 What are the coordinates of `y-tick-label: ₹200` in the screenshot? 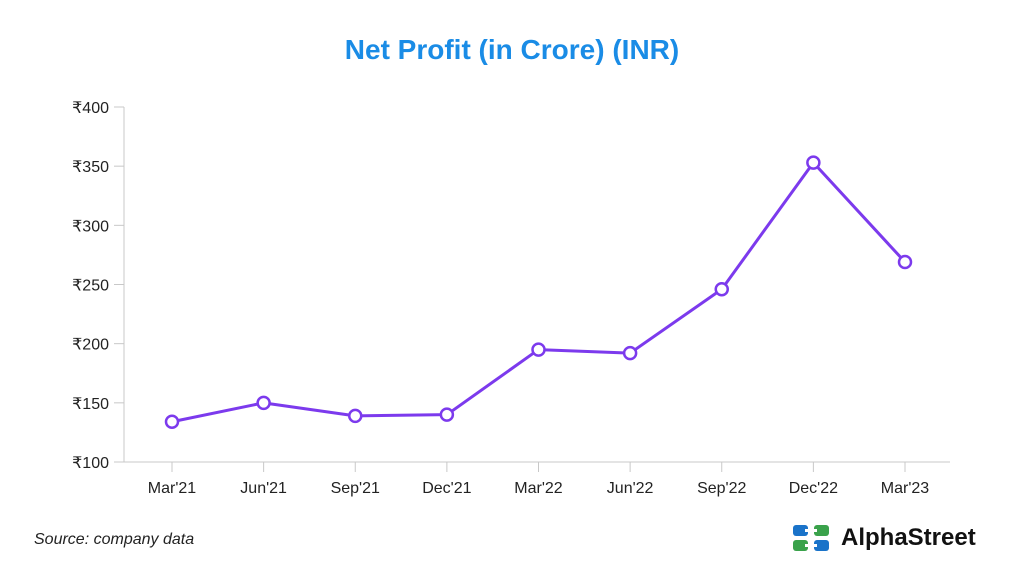 It's located at (90, 345).